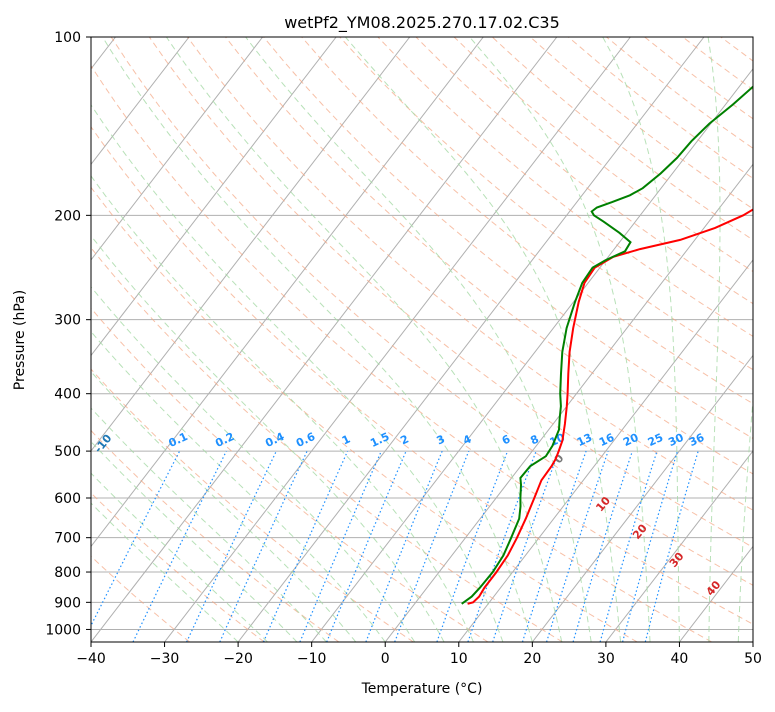 The height and width of the screenshot is (712, 775). What do you see at coordinates (63, 630) in the screenshot?
I see `y-tick-label: 1000` at bounding box center [63, 630].